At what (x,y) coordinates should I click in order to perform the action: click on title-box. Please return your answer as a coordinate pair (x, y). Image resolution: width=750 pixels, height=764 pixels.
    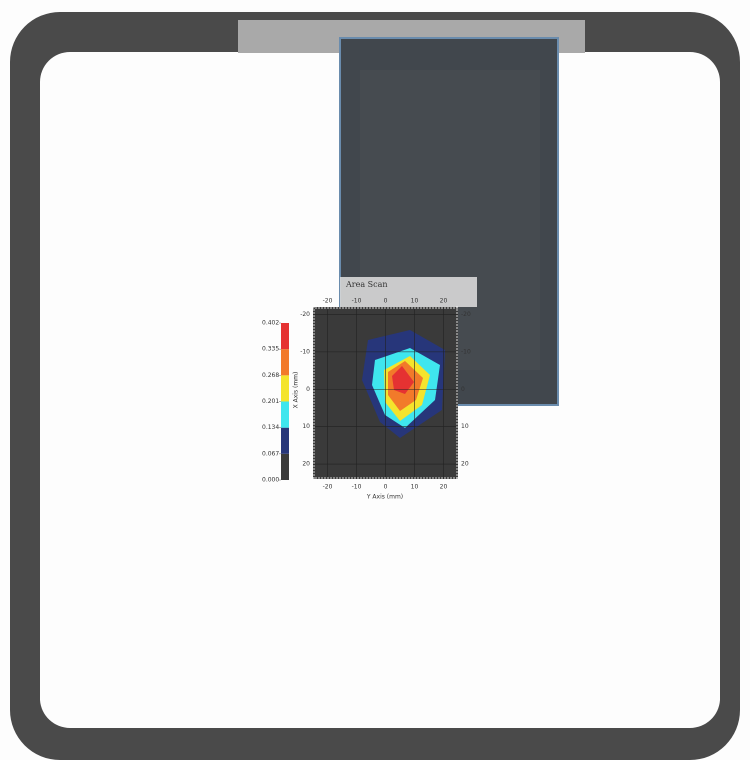
    Looking at the image, I should click on (408, 292).